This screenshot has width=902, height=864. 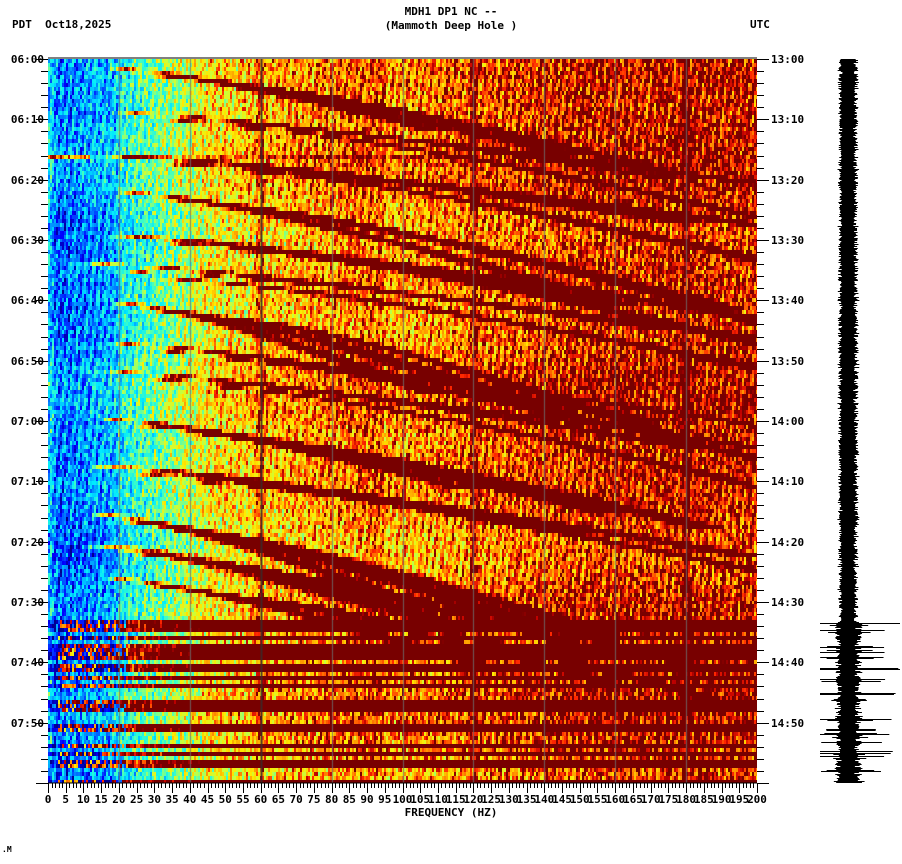 What do you see at coordinates (66, 799) in the screenshot?
I see `x-axis-tick-5: 5` at bounding box center [66, 799].